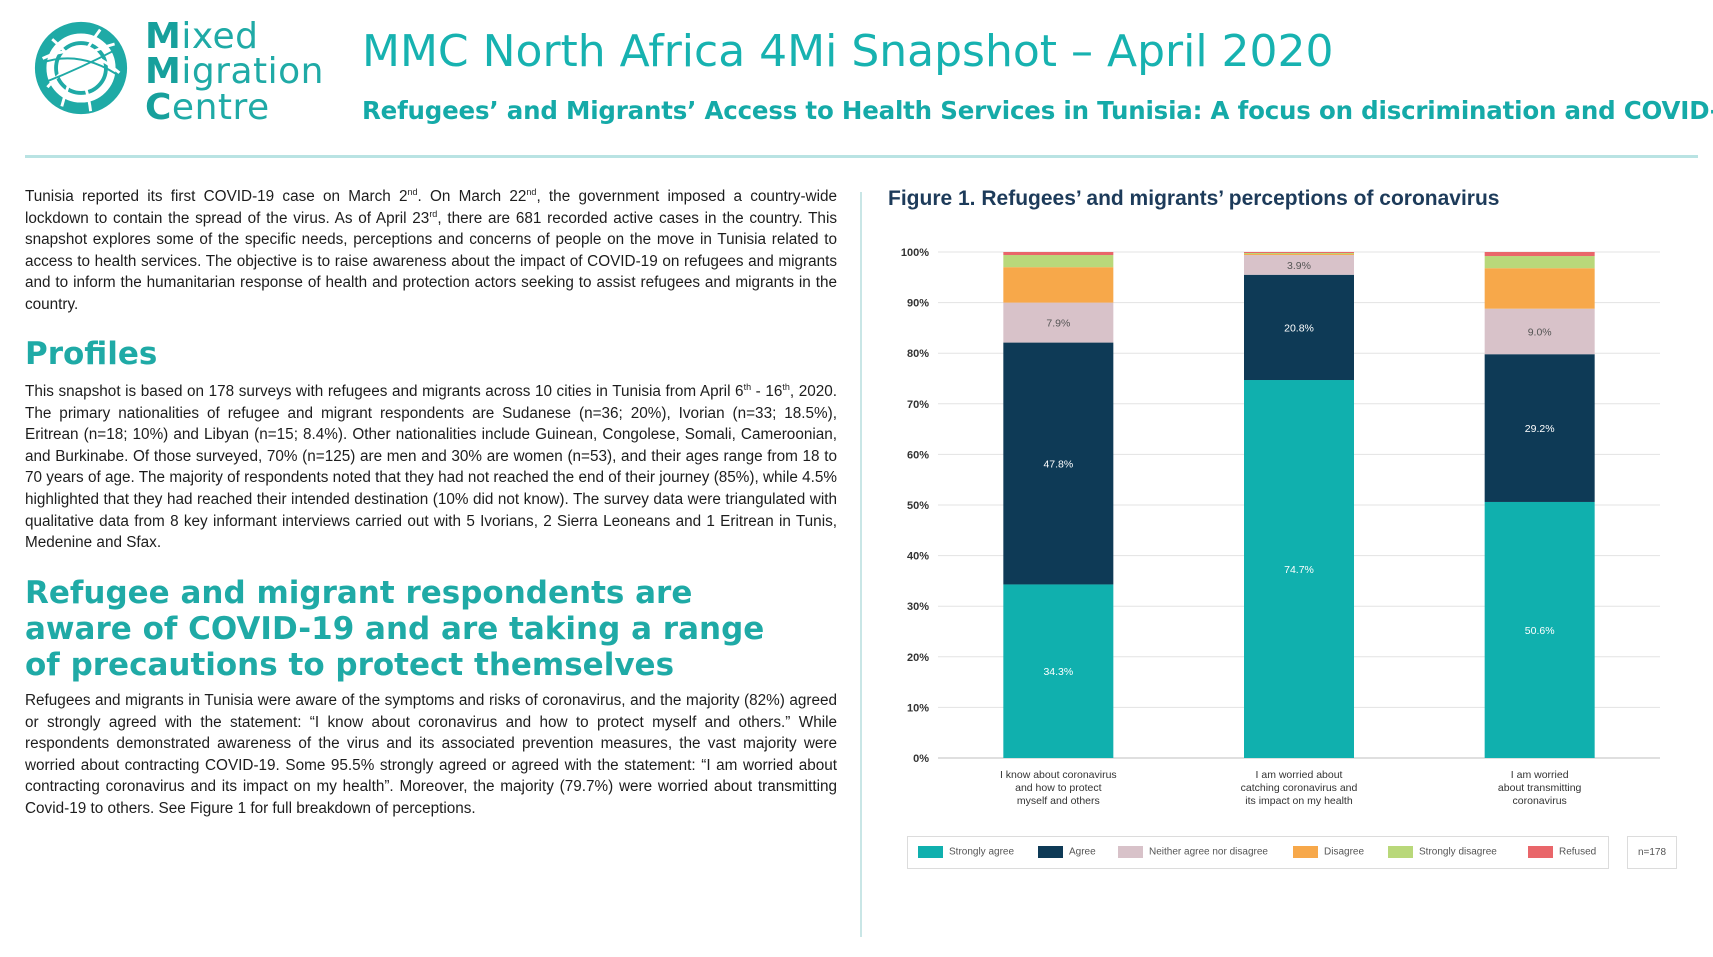 The image size is (1713, 957). I want to click on data-label: 47.8%, so click(1058, 465).